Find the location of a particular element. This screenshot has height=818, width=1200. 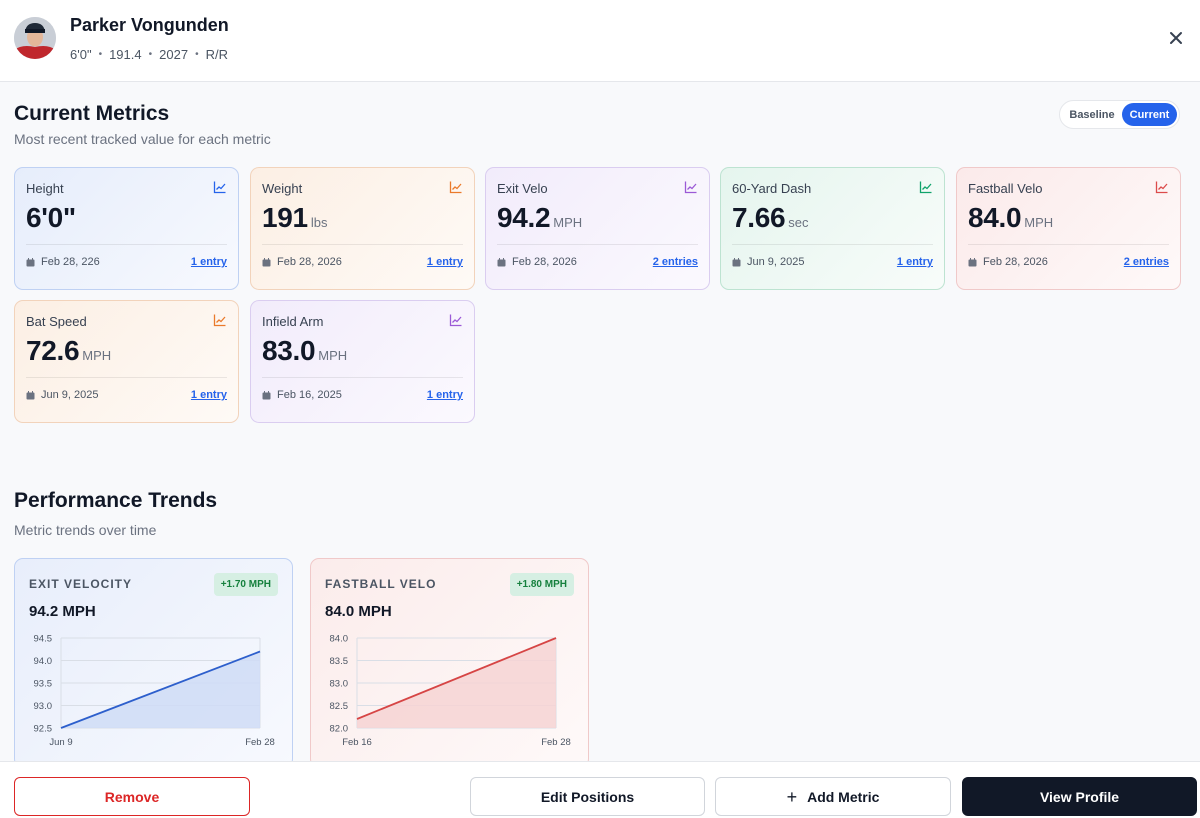

player-class-year: 2027 is located at coordinates (174, 54).